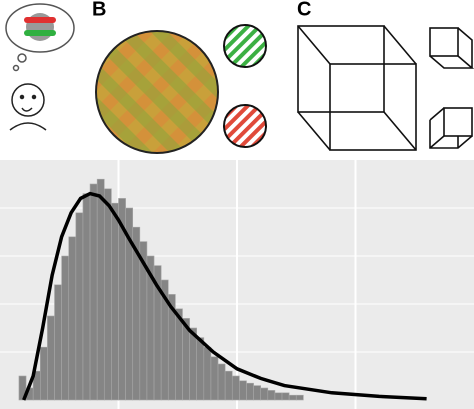  What do you see at coordinates (385, 88) in the screenshot?
I see `necker-cubes` at bounding box center [385, 88].